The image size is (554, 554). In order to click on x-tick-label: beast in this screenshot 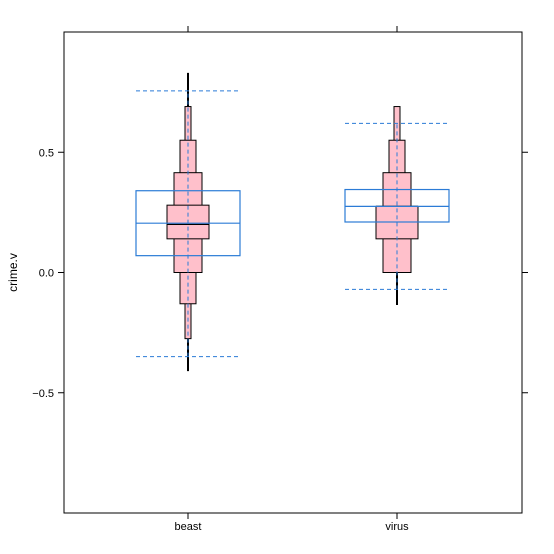, I will do `click(188, 527)`.